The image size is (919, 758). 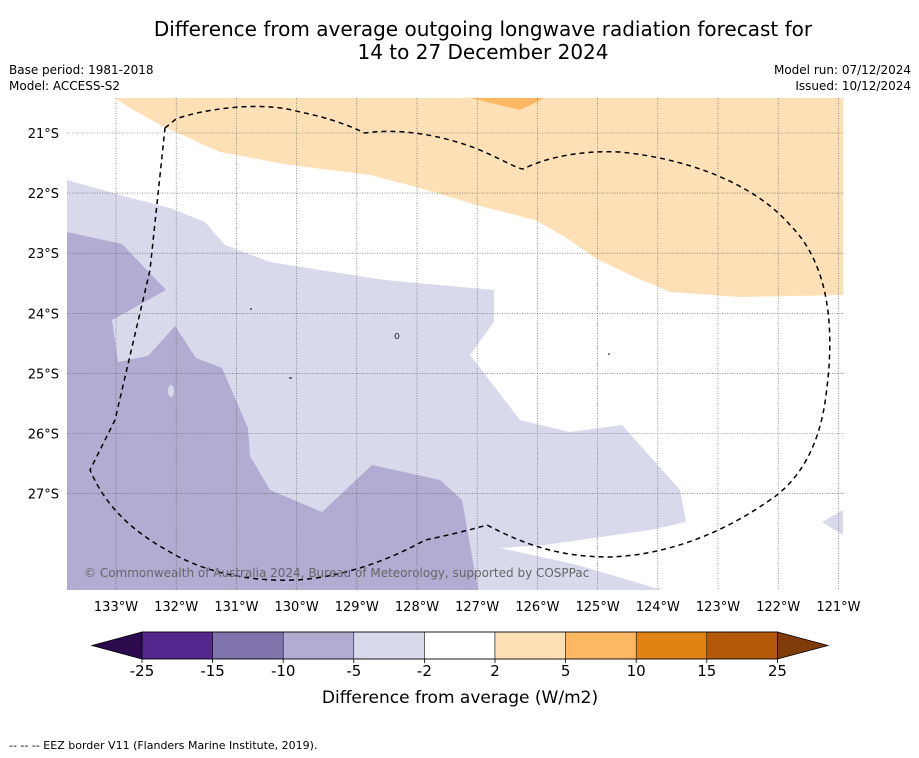 What do you see at coordinates (353, 671) in the screenshot?
I see `colorbar-tick-label: -5` at bounding box center [353, 671].